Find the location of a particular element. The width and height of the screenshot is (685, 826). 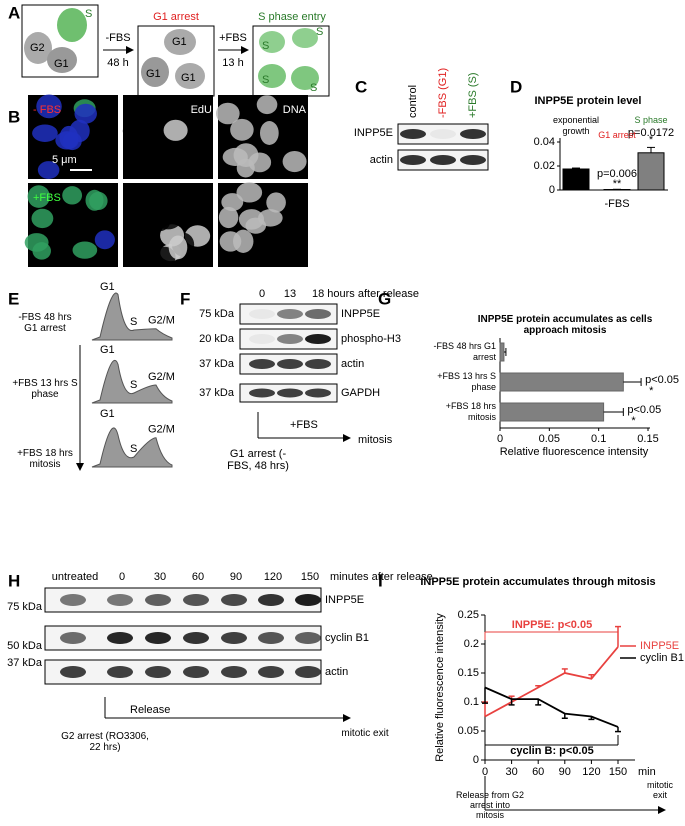

legend-label: cyclin B1 is located at coordinates (662, 658).